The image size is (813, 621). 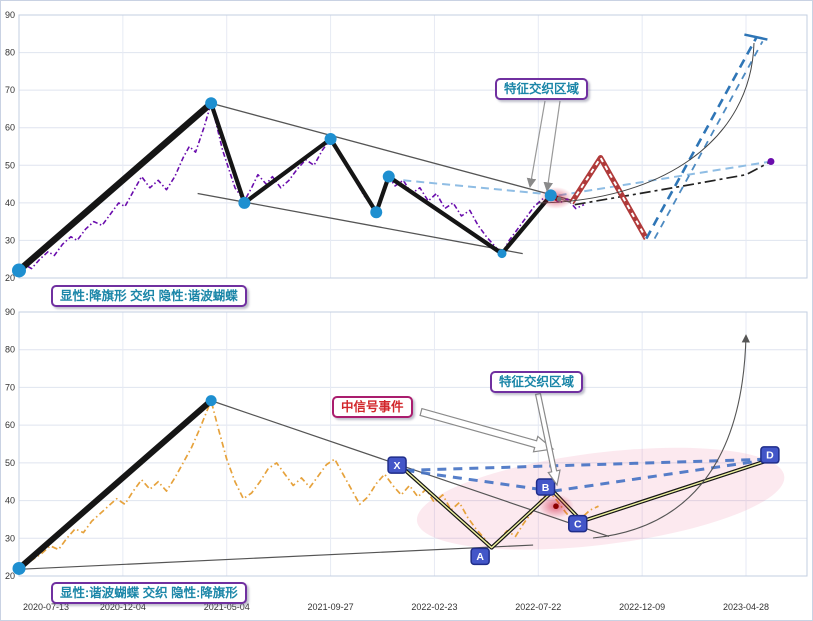 What do you see at coordinates (46, 607) in the screenshot?
I see `x-tick-label: 2020-07-13` at bounding box center [46, 607].